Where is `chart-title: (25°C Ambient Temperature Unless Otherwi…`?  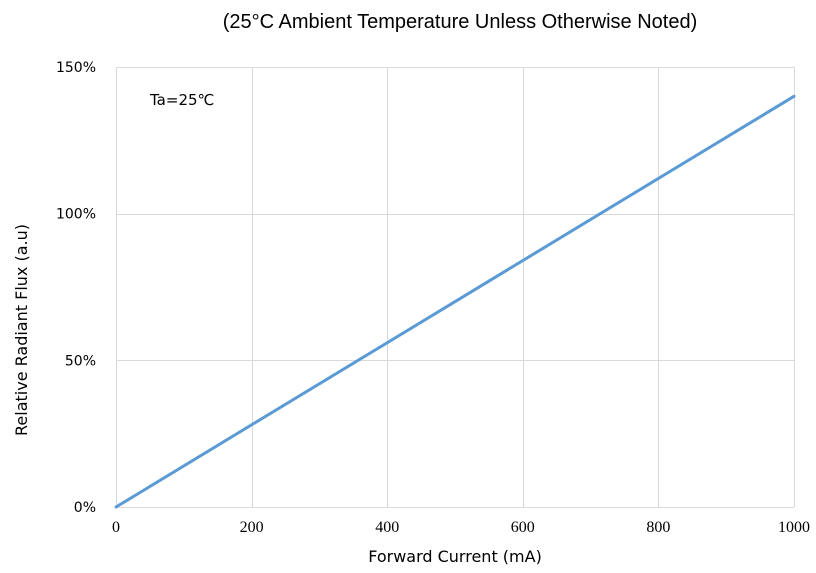
chart-title: (25°C Ambient Temperature Unless Otherwi… is located at coordinates (460, 22).